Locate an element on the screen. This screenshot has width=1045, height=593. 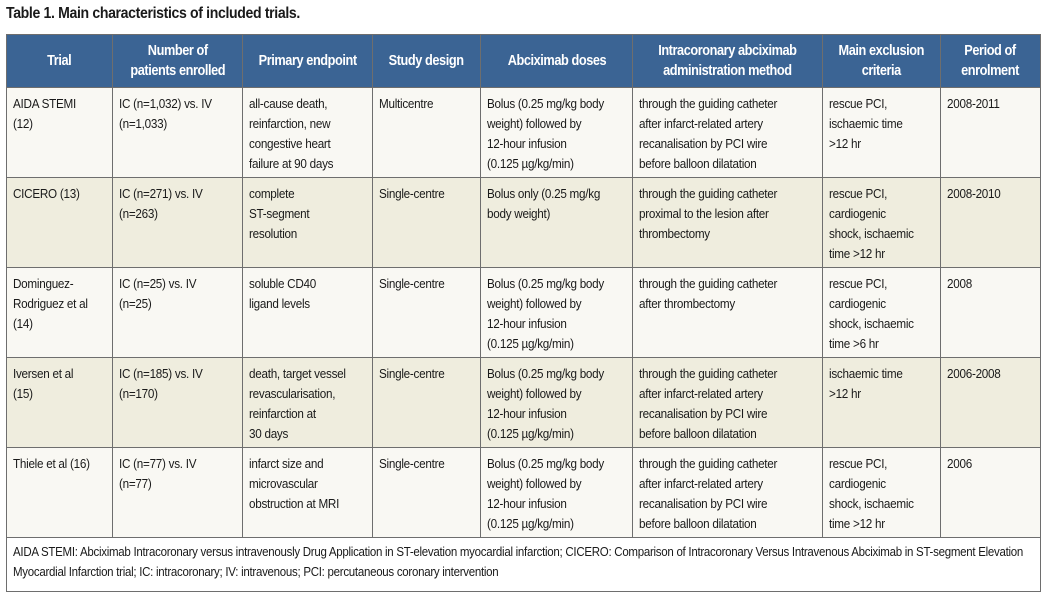
table-cell: soluble CD40 ligand levels is located at coordinates (307, 312).